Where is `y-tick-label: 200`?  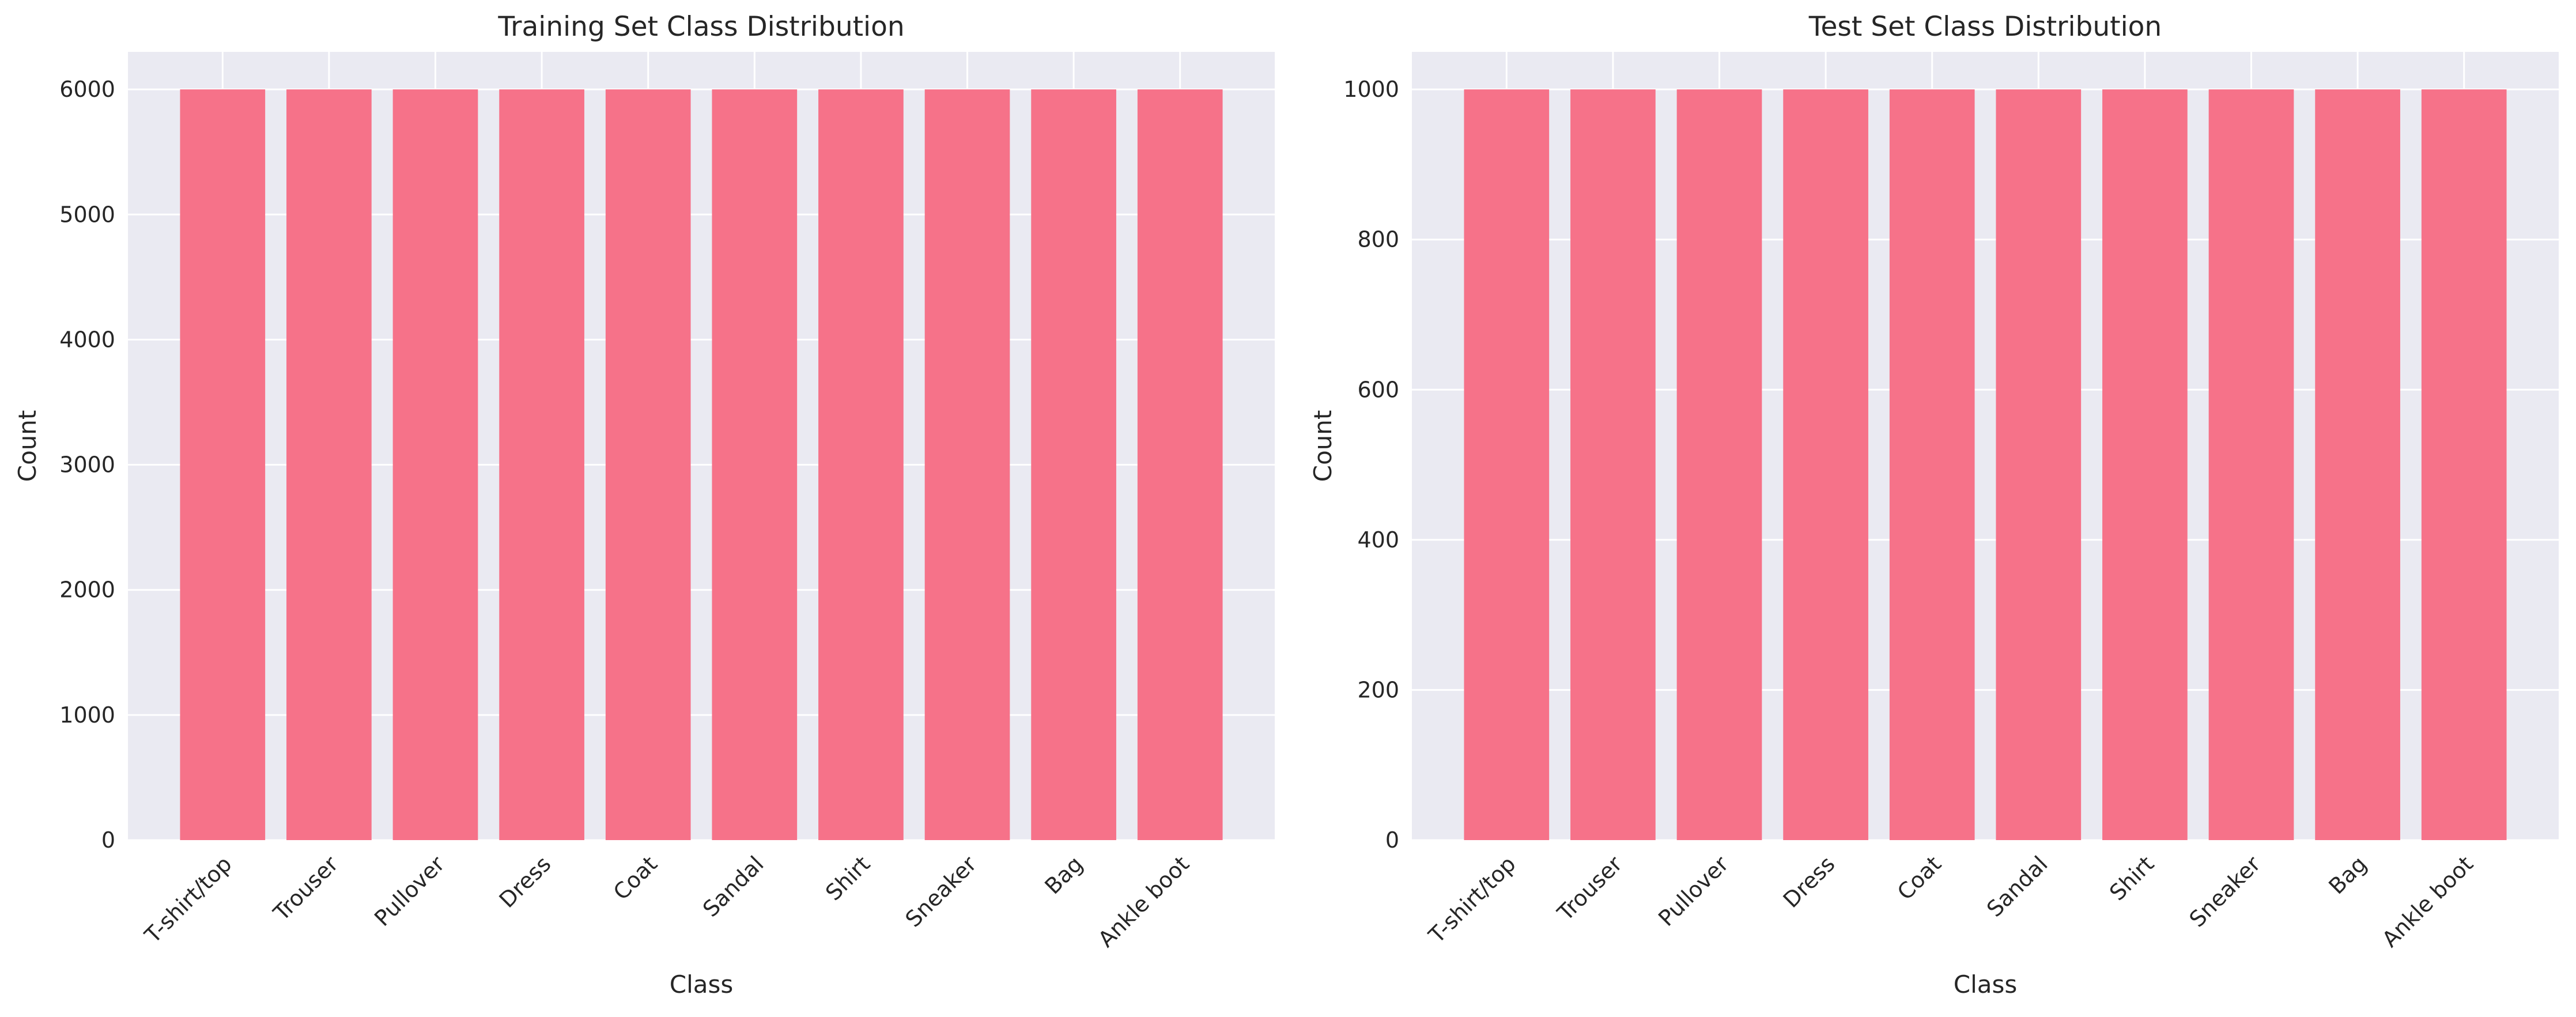 y-tick-label: 200 is located at coordinates (1378, 689).